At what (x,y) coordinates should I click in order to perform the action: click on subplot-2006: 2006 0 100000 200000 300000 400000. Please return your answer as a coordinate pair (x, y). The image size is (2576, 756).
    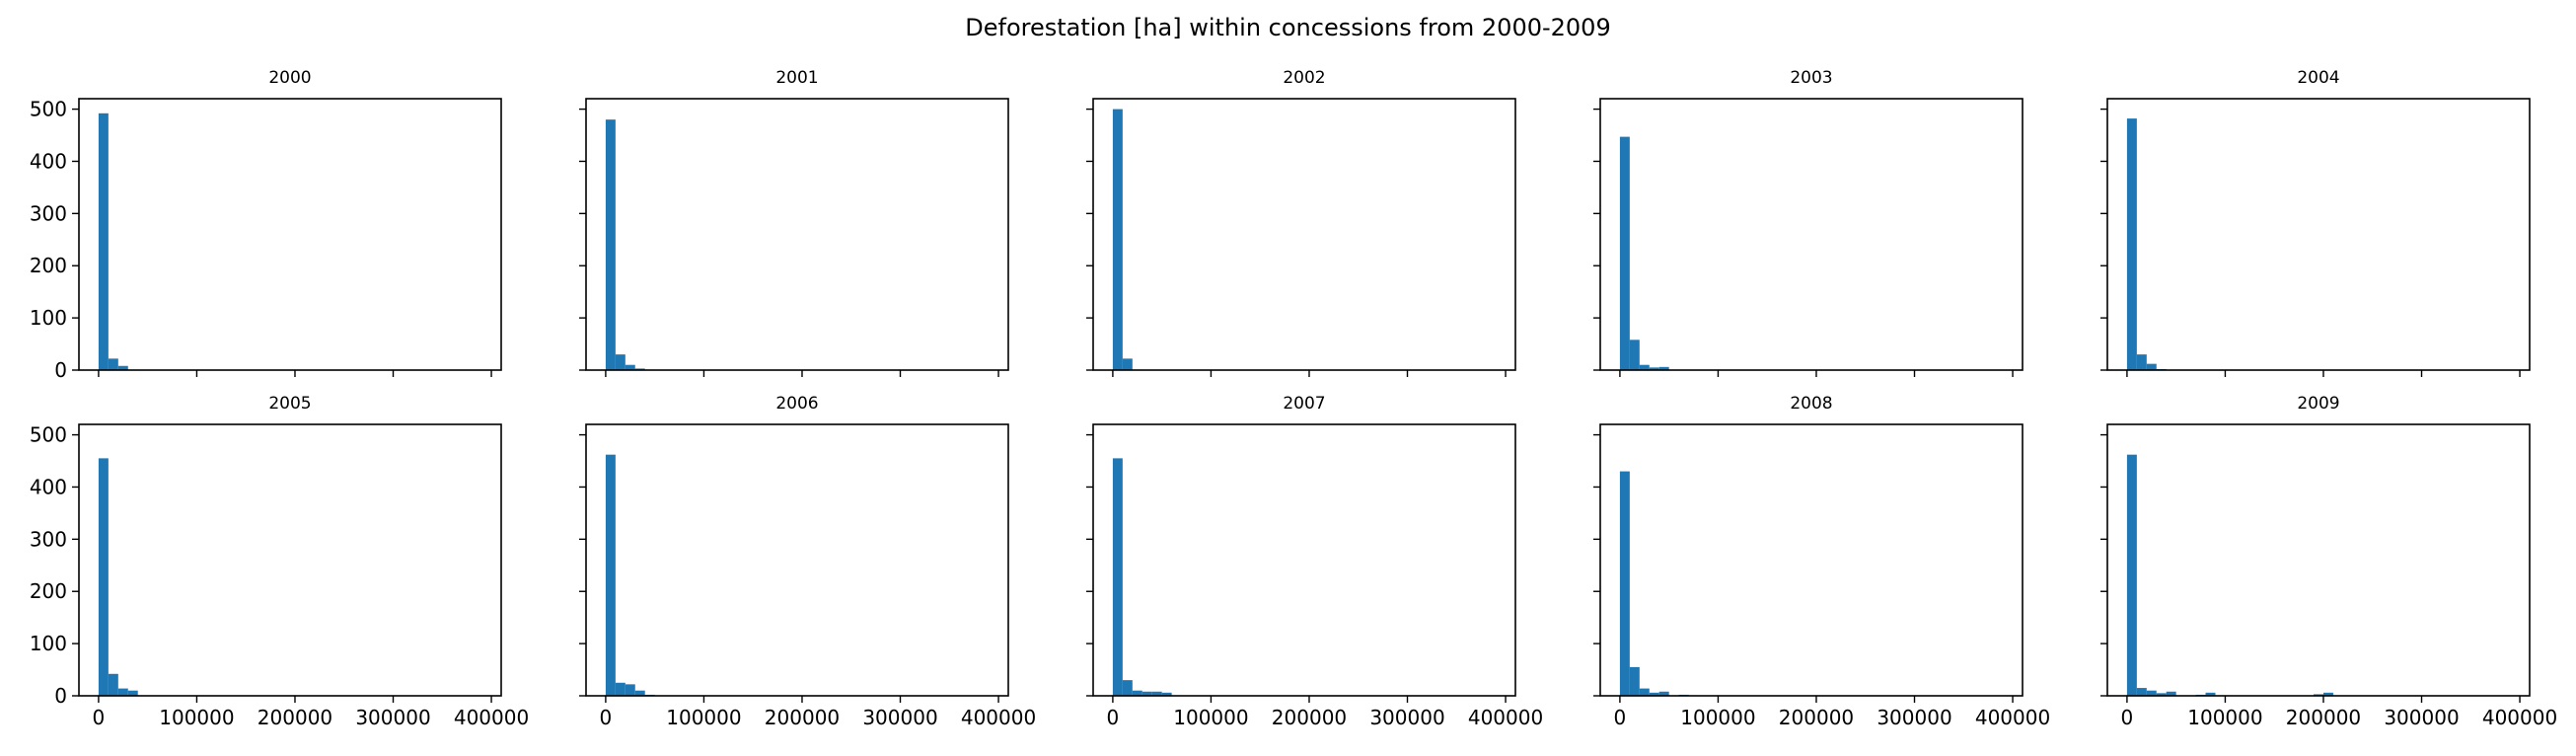
    Looking at the image, I should click on (807, 562).